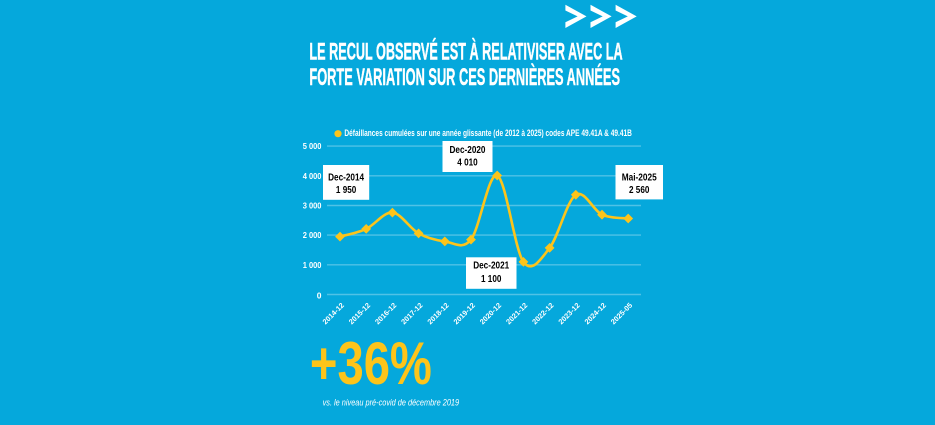 The width and height of the screenshot is (935, 425). Describe the element at coordinates (312, 235) in the screenshot. I see `svg-text: 2 000` at that location.